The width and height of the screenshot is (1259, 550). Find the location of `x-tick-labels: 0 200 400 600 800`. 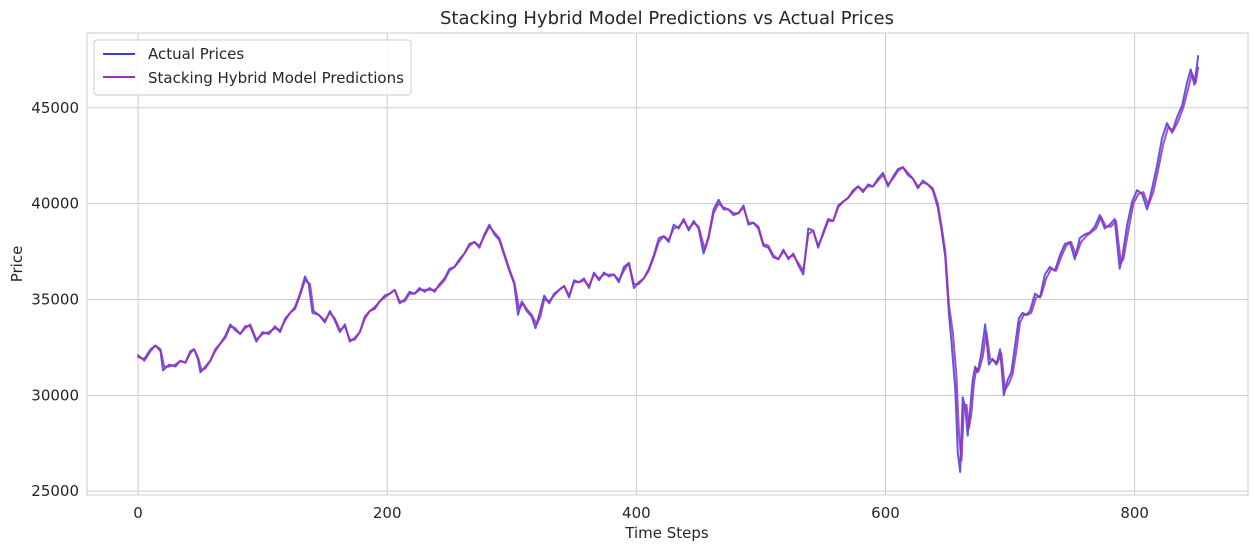

x-tick-labels: 0 200 400 600 800 is located at coordinates (641, 513).